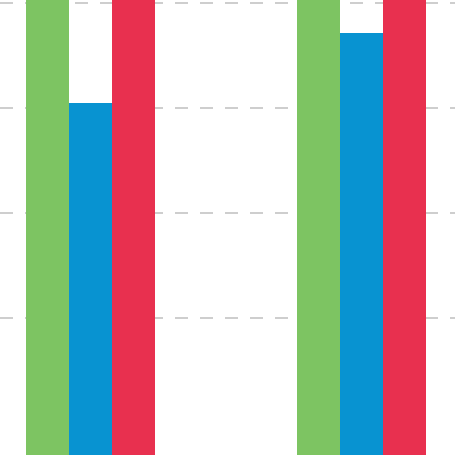  I want to click on bar-series3-group1, so click(133, 227).